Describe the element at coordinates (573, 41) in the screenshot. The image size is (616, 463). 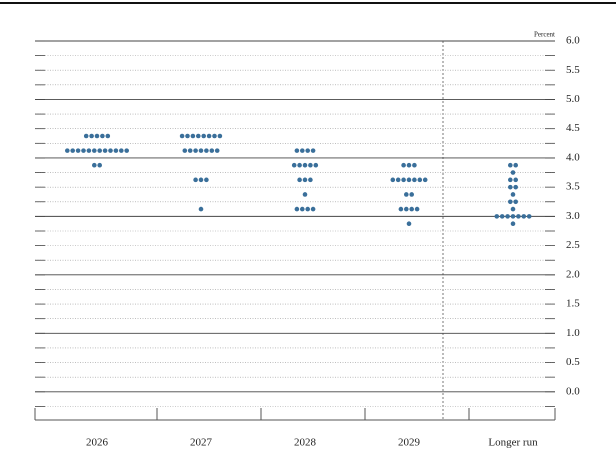
I see `y-tick-label: 6.0` at that location.